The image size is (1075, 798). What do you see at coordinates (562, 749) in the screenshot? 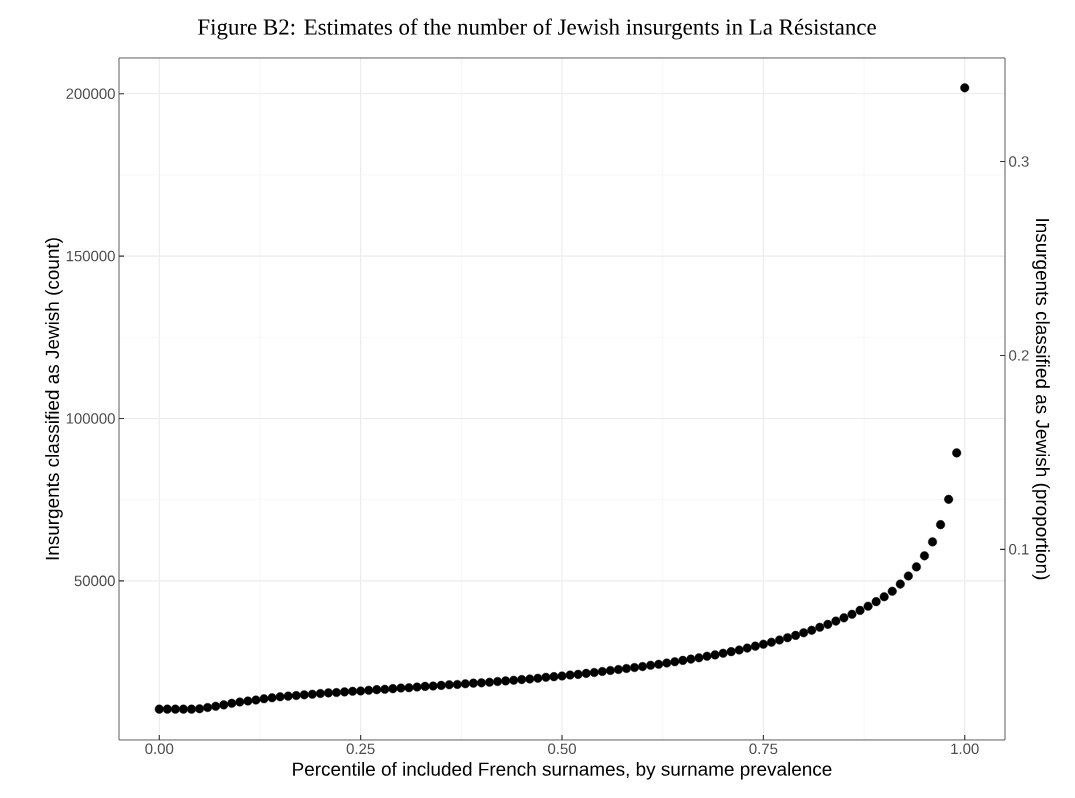
I see `x-tick-label: 0.50` at bounding box center [562, 749].